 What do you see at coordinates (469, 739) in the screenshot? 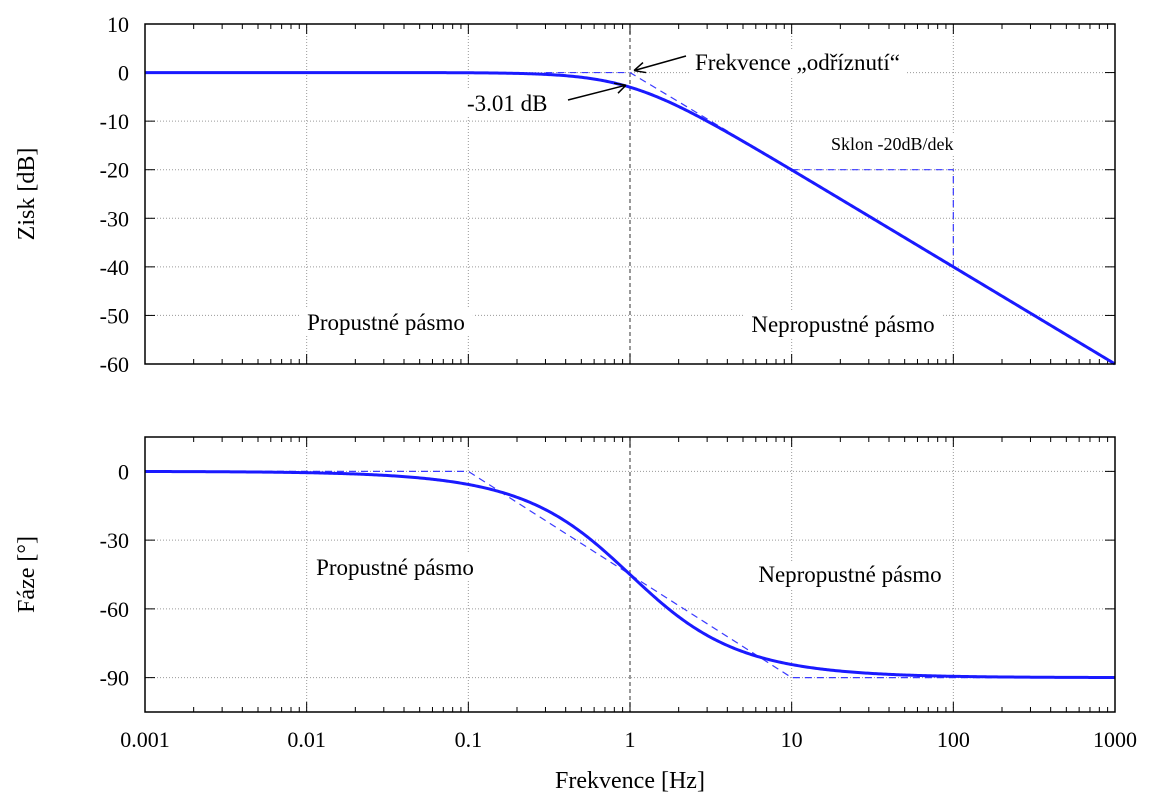
I see `x-tick-label: 0.1` at bounding box center [469, 739].